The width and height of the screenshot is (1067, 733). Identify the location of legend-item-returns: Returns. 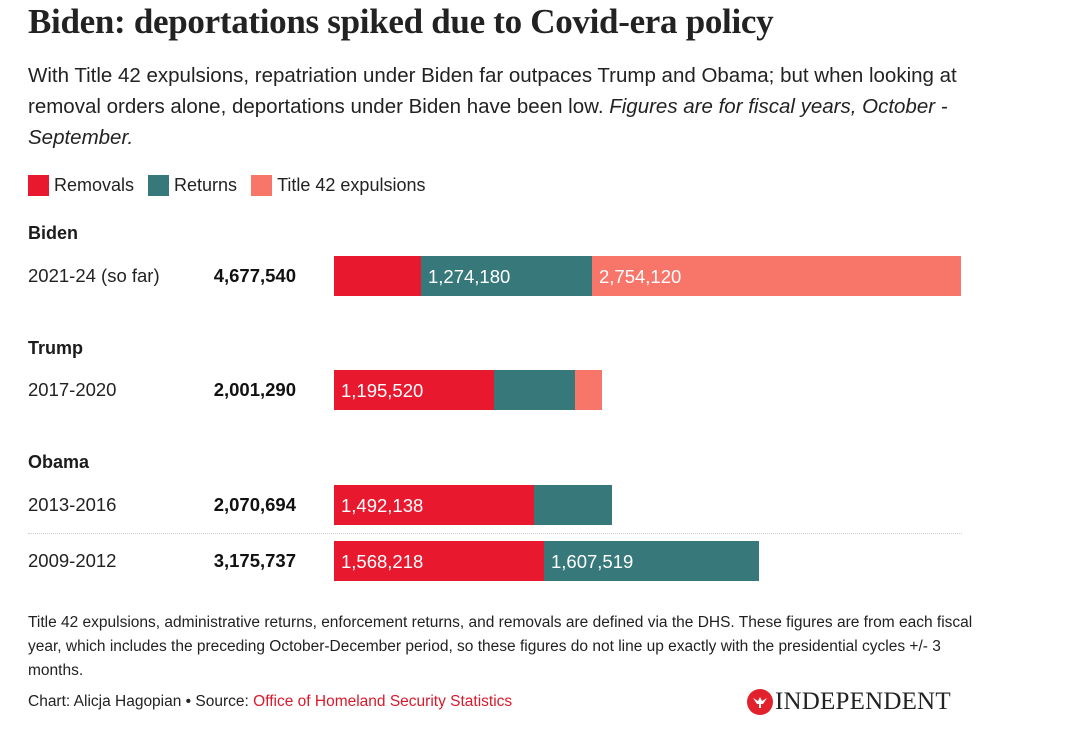
(192, 185).